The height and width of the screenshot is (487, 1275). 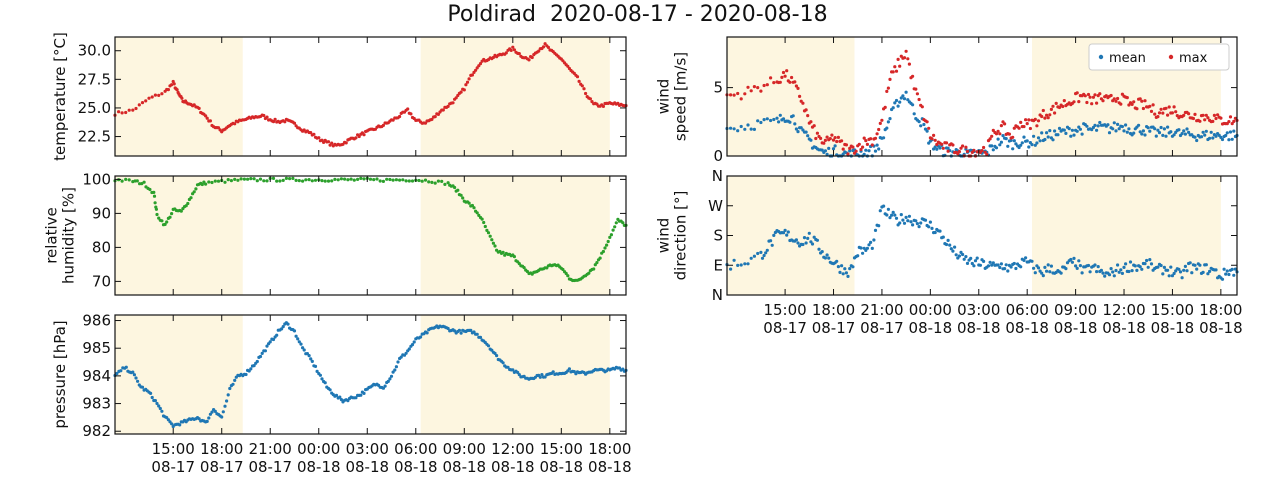 What do you see at coordinates (94, 108) in the screenshot?
I see `y-tick-label: 25.0` at bounding box center [94, 108].